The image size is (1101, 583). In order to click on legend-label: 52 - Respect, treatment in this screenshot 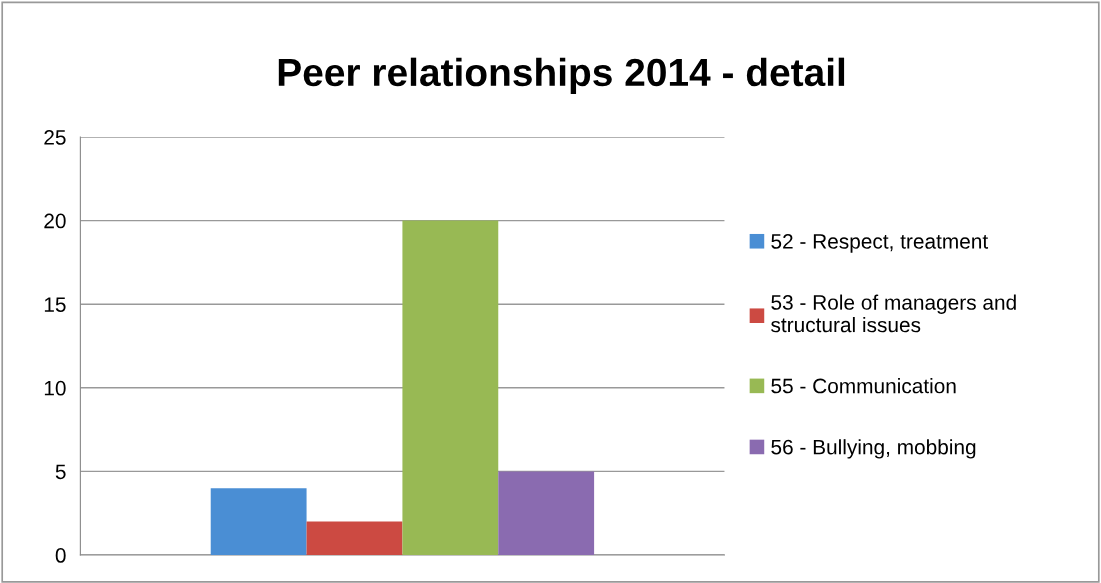, I will do `click(880, 243)`.